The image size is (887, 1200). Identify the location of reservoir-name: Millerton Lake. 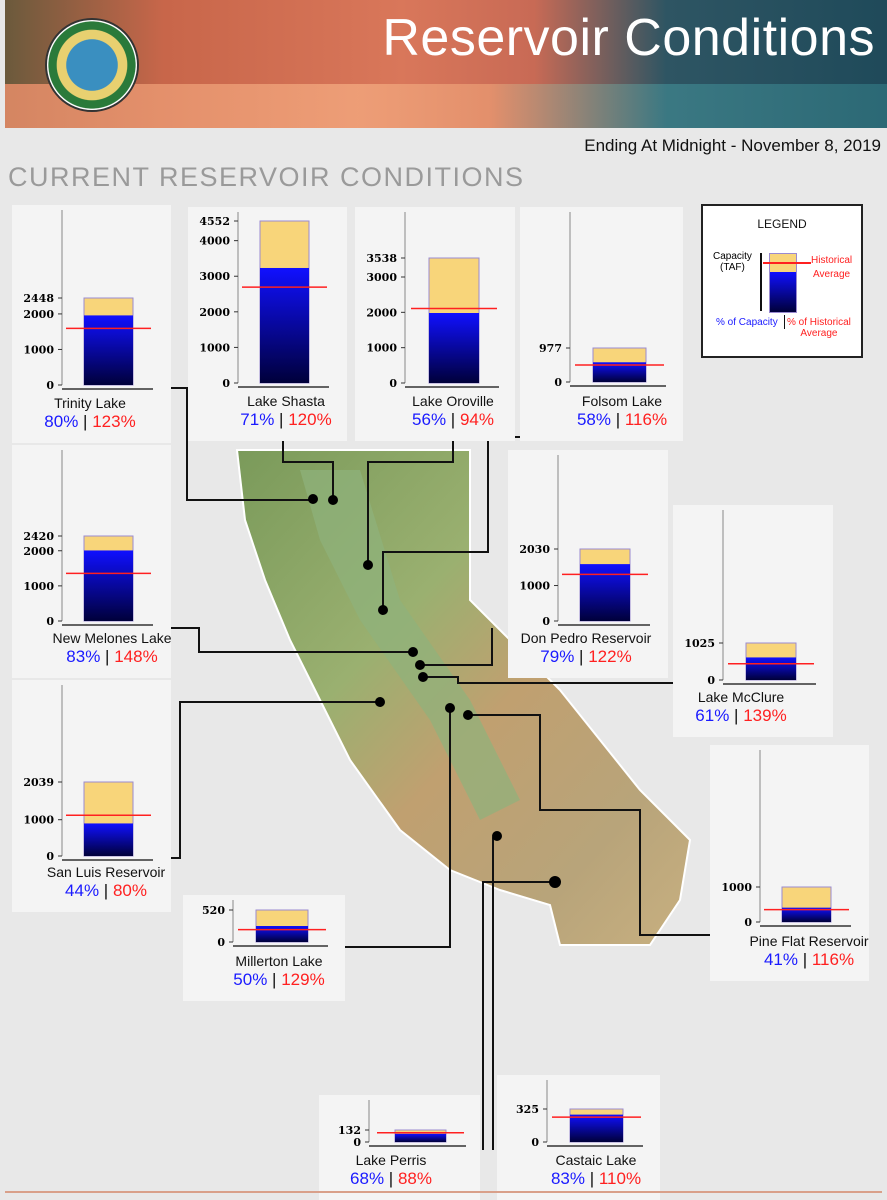
(278, 961).